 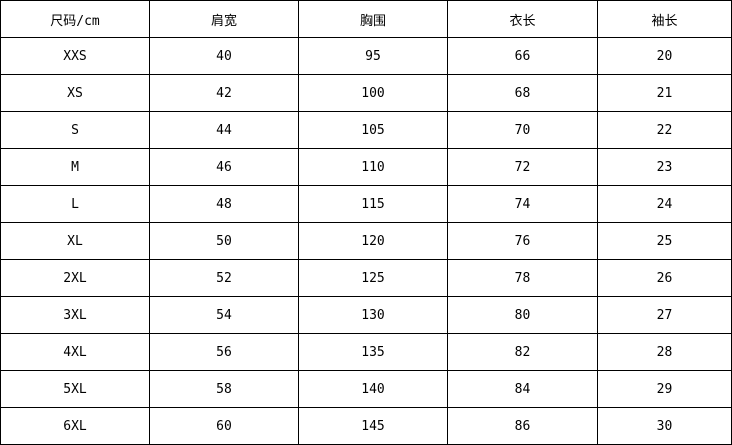 I want to click on sleeve-cell: 24, so click(x=664, y=204).